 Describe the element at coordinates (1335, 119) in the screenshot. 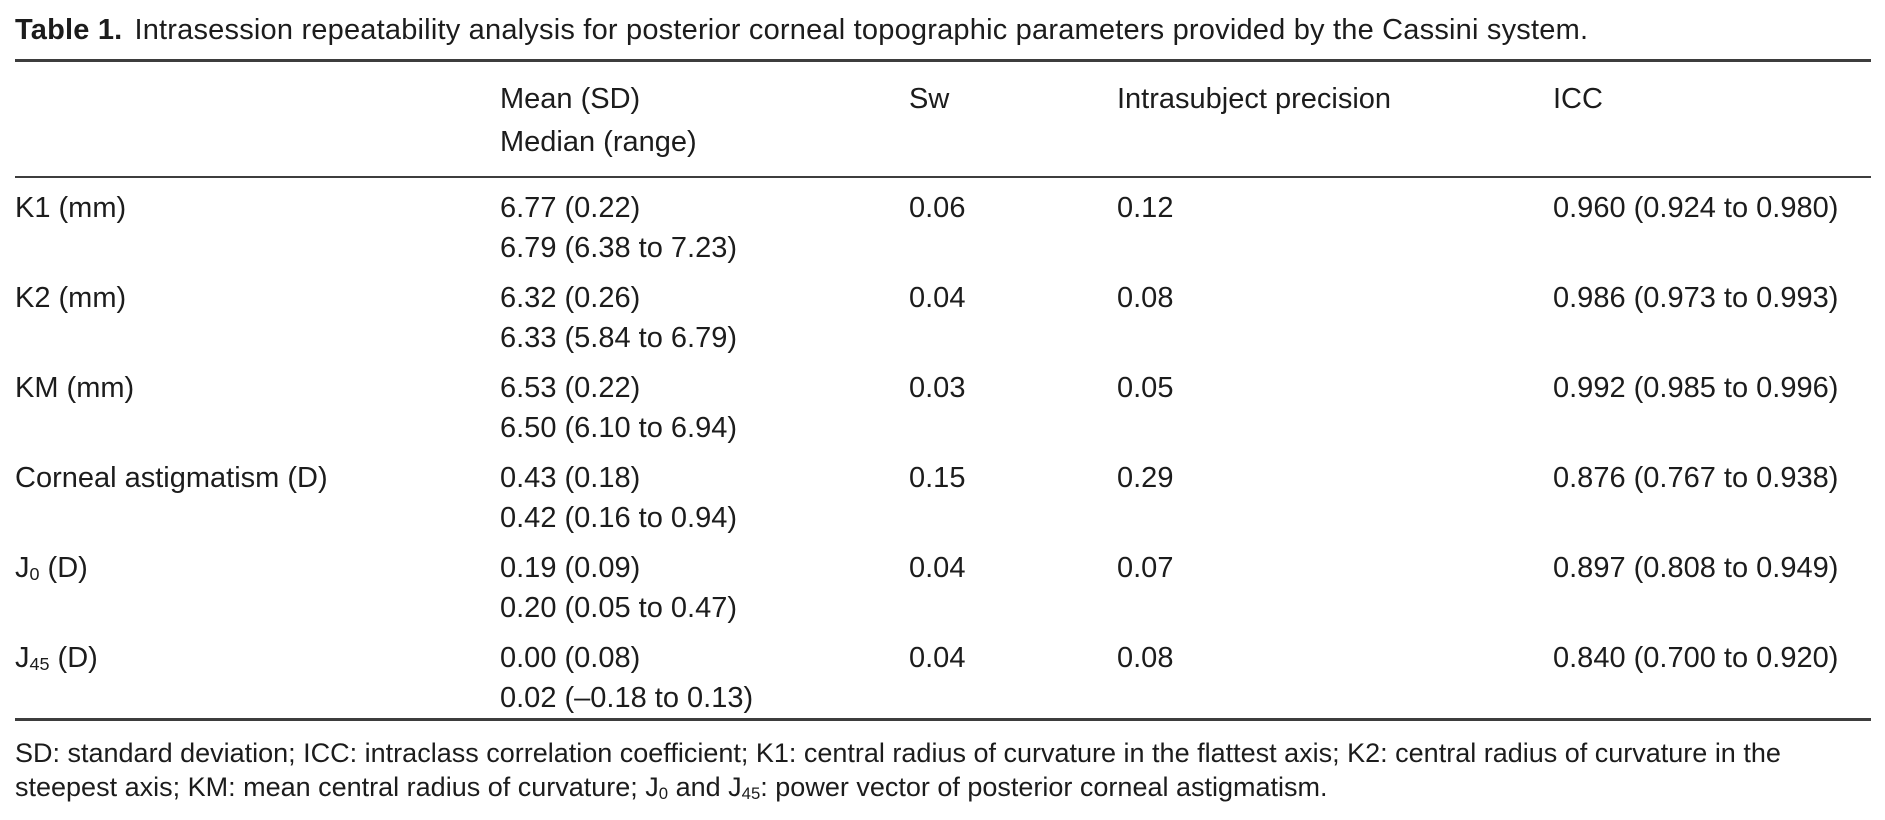

I see `header-intrasubject-precision: Intrasubject precision` at that location.